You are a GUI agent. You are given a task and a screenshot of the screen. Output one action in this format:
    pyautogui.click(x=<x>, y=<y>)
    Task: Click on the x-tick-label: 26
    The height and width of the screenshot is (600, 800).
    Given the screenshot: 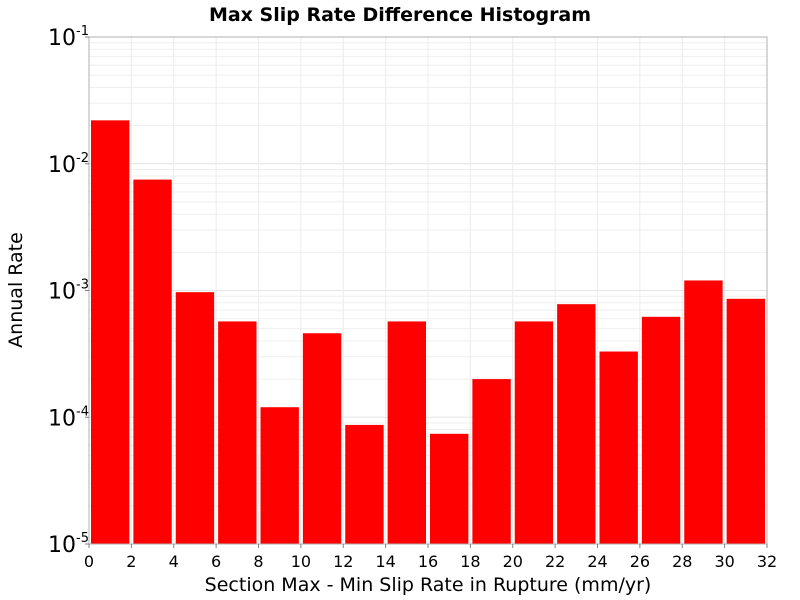 What is the action you would take?
    pyautogui.click(x=640, y=561)
    